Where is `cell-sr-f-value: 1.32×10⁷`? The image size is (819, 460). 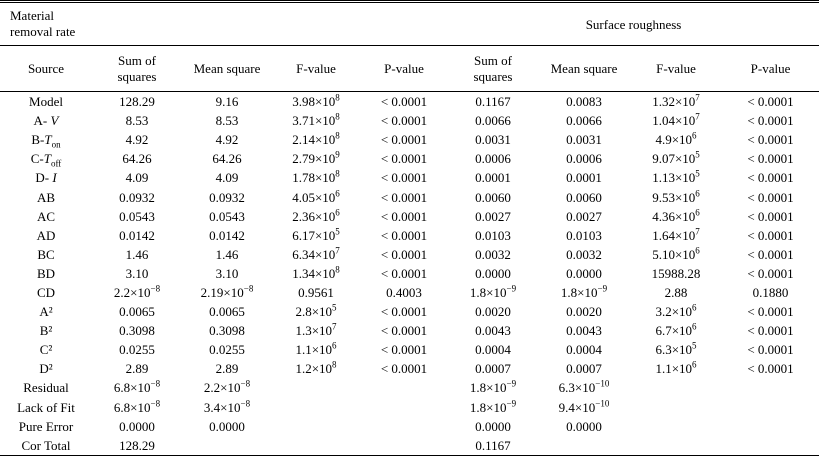
cell-sr-f-value: 1.32×10⁷ is located at coordinates (676, 101).